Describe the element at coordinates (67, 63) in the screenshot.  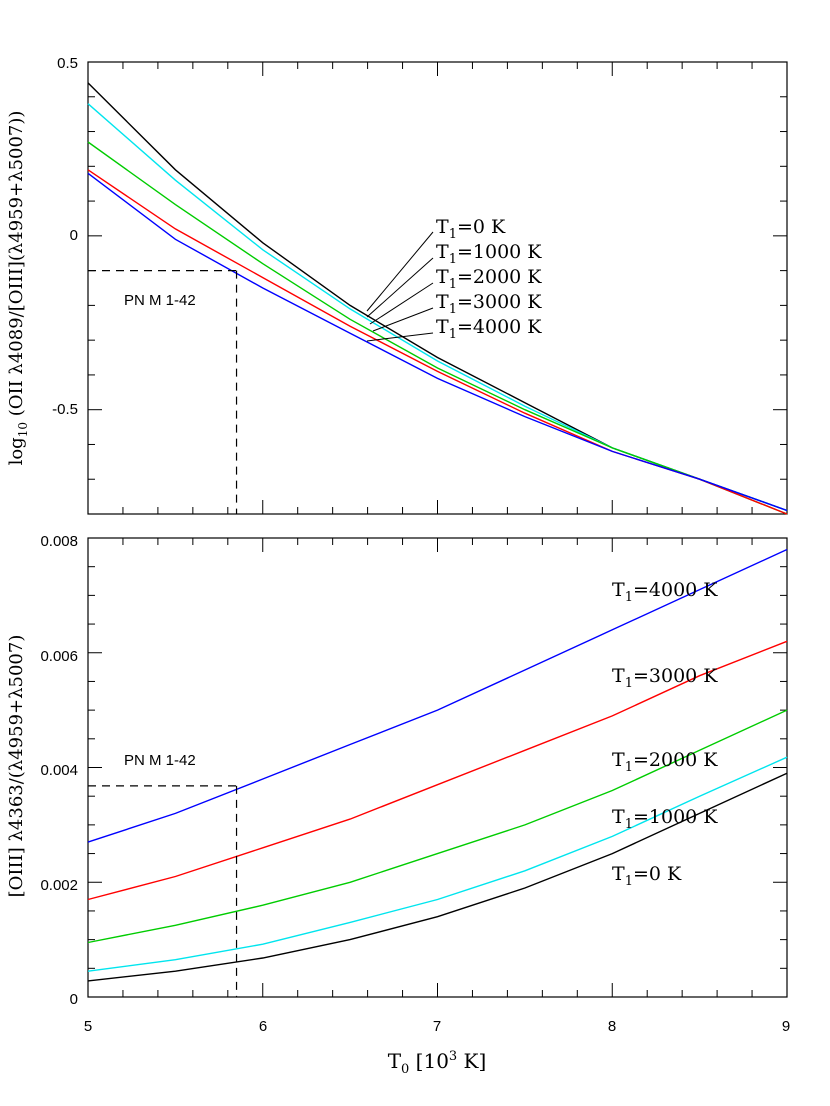
I see `top-y-tick-label: 0.5` at that location.